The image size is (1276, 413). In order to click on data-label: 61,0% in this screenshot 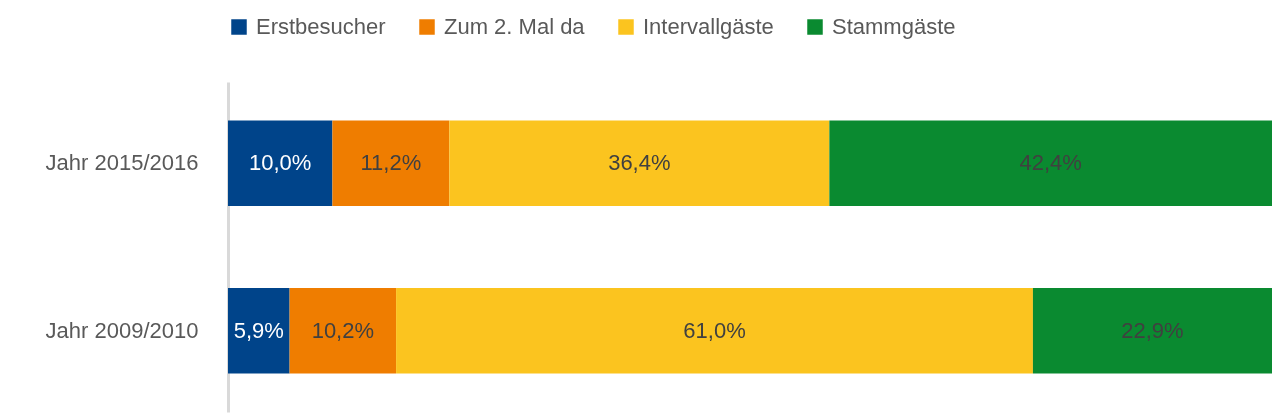, I will do `click(714, 330)`.